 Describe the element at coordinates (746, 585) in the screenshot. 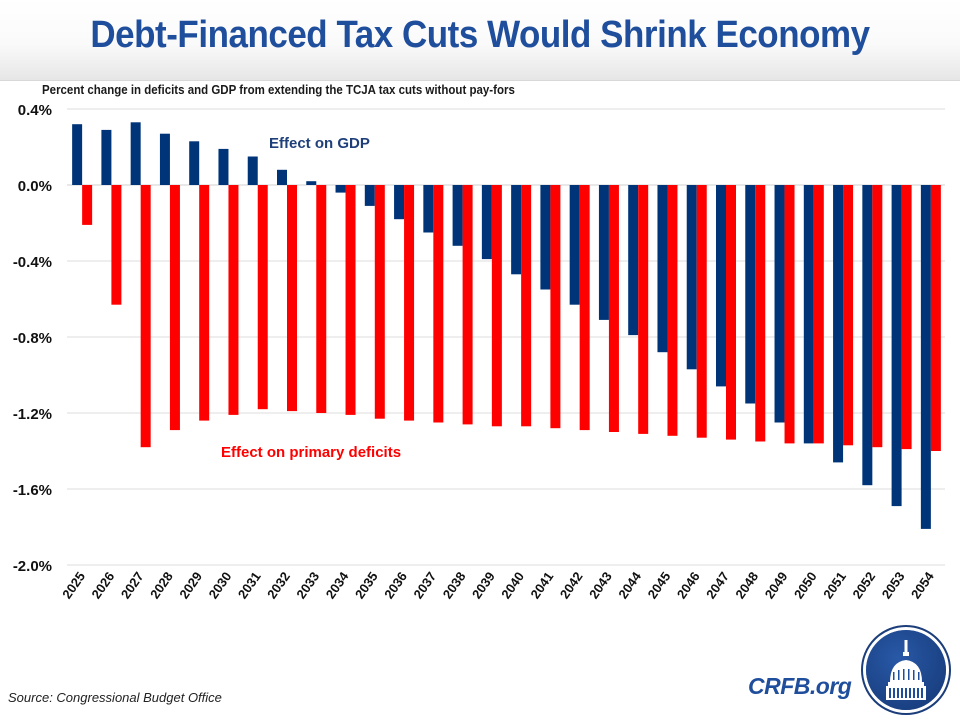

I see `x-tick-label: 2048` at that location.